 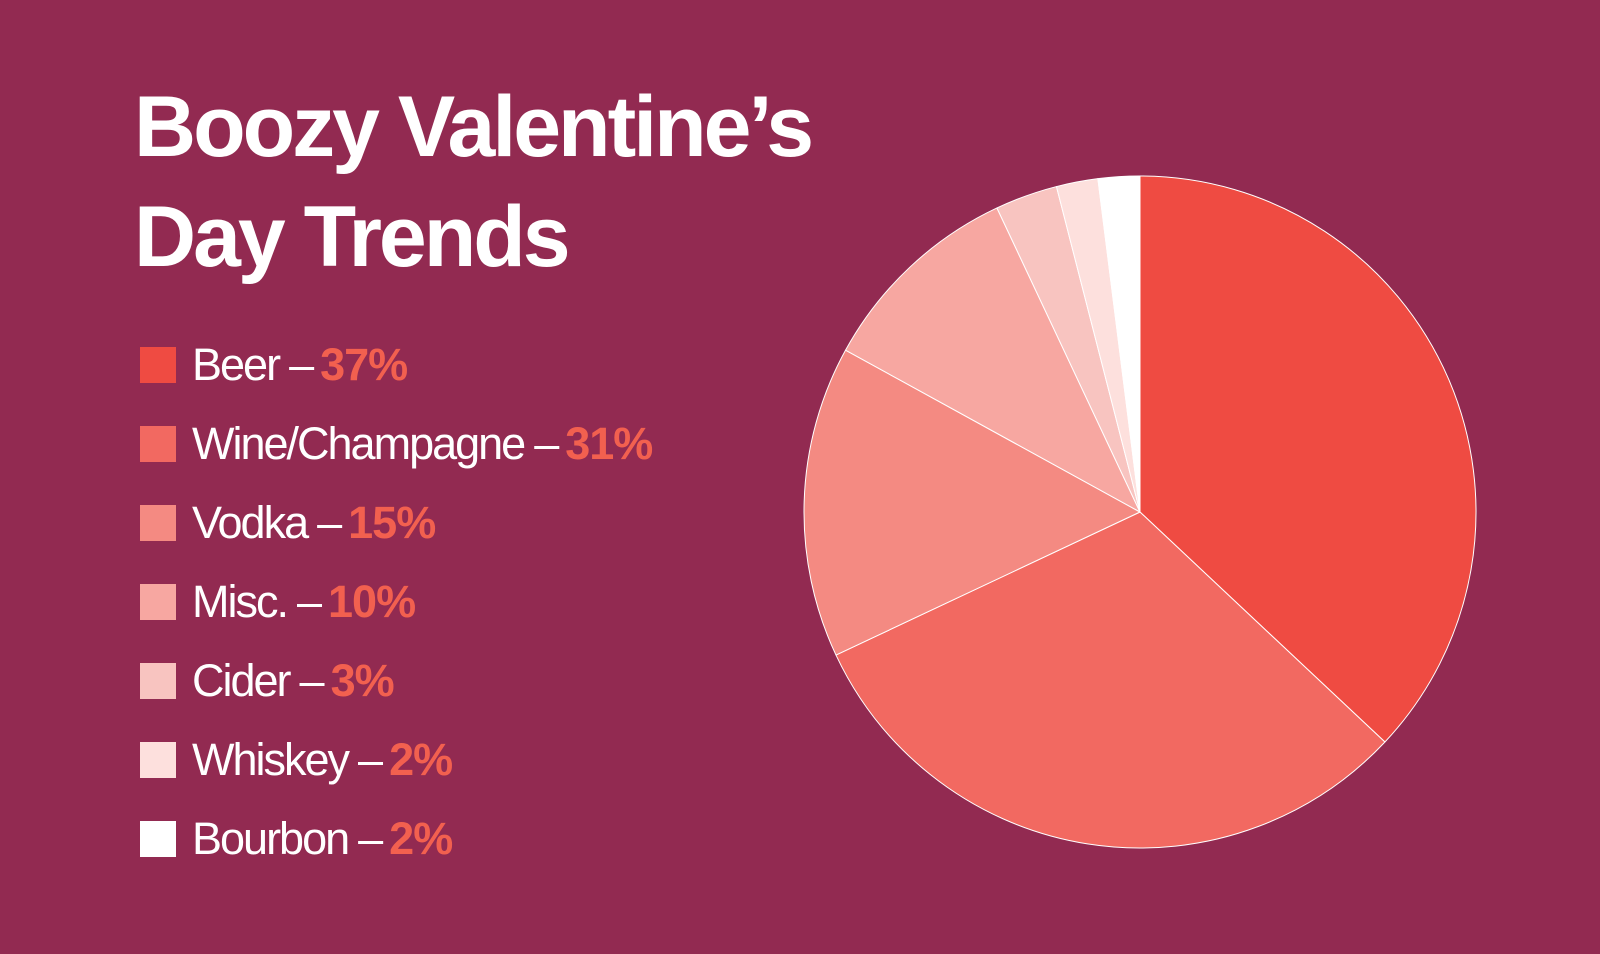 I want to click on legend-swatch-wine-champagne, so click(x=158, y=443).